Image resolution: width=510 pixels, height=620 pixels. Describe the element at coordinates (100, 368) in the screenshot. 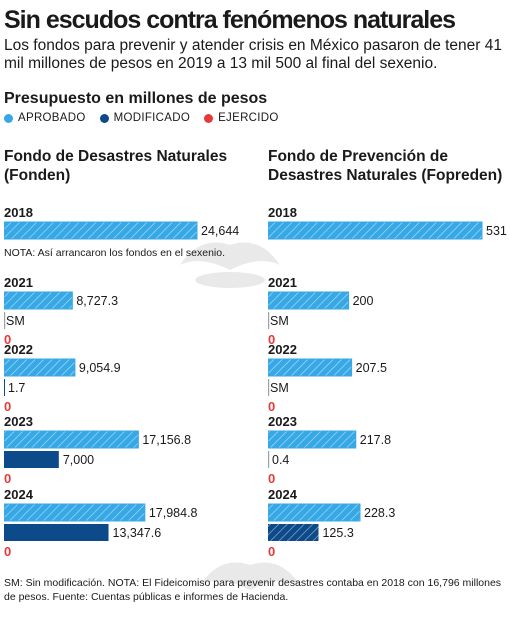

I see `bar-label-aprobado: 9,054.9` at that location.